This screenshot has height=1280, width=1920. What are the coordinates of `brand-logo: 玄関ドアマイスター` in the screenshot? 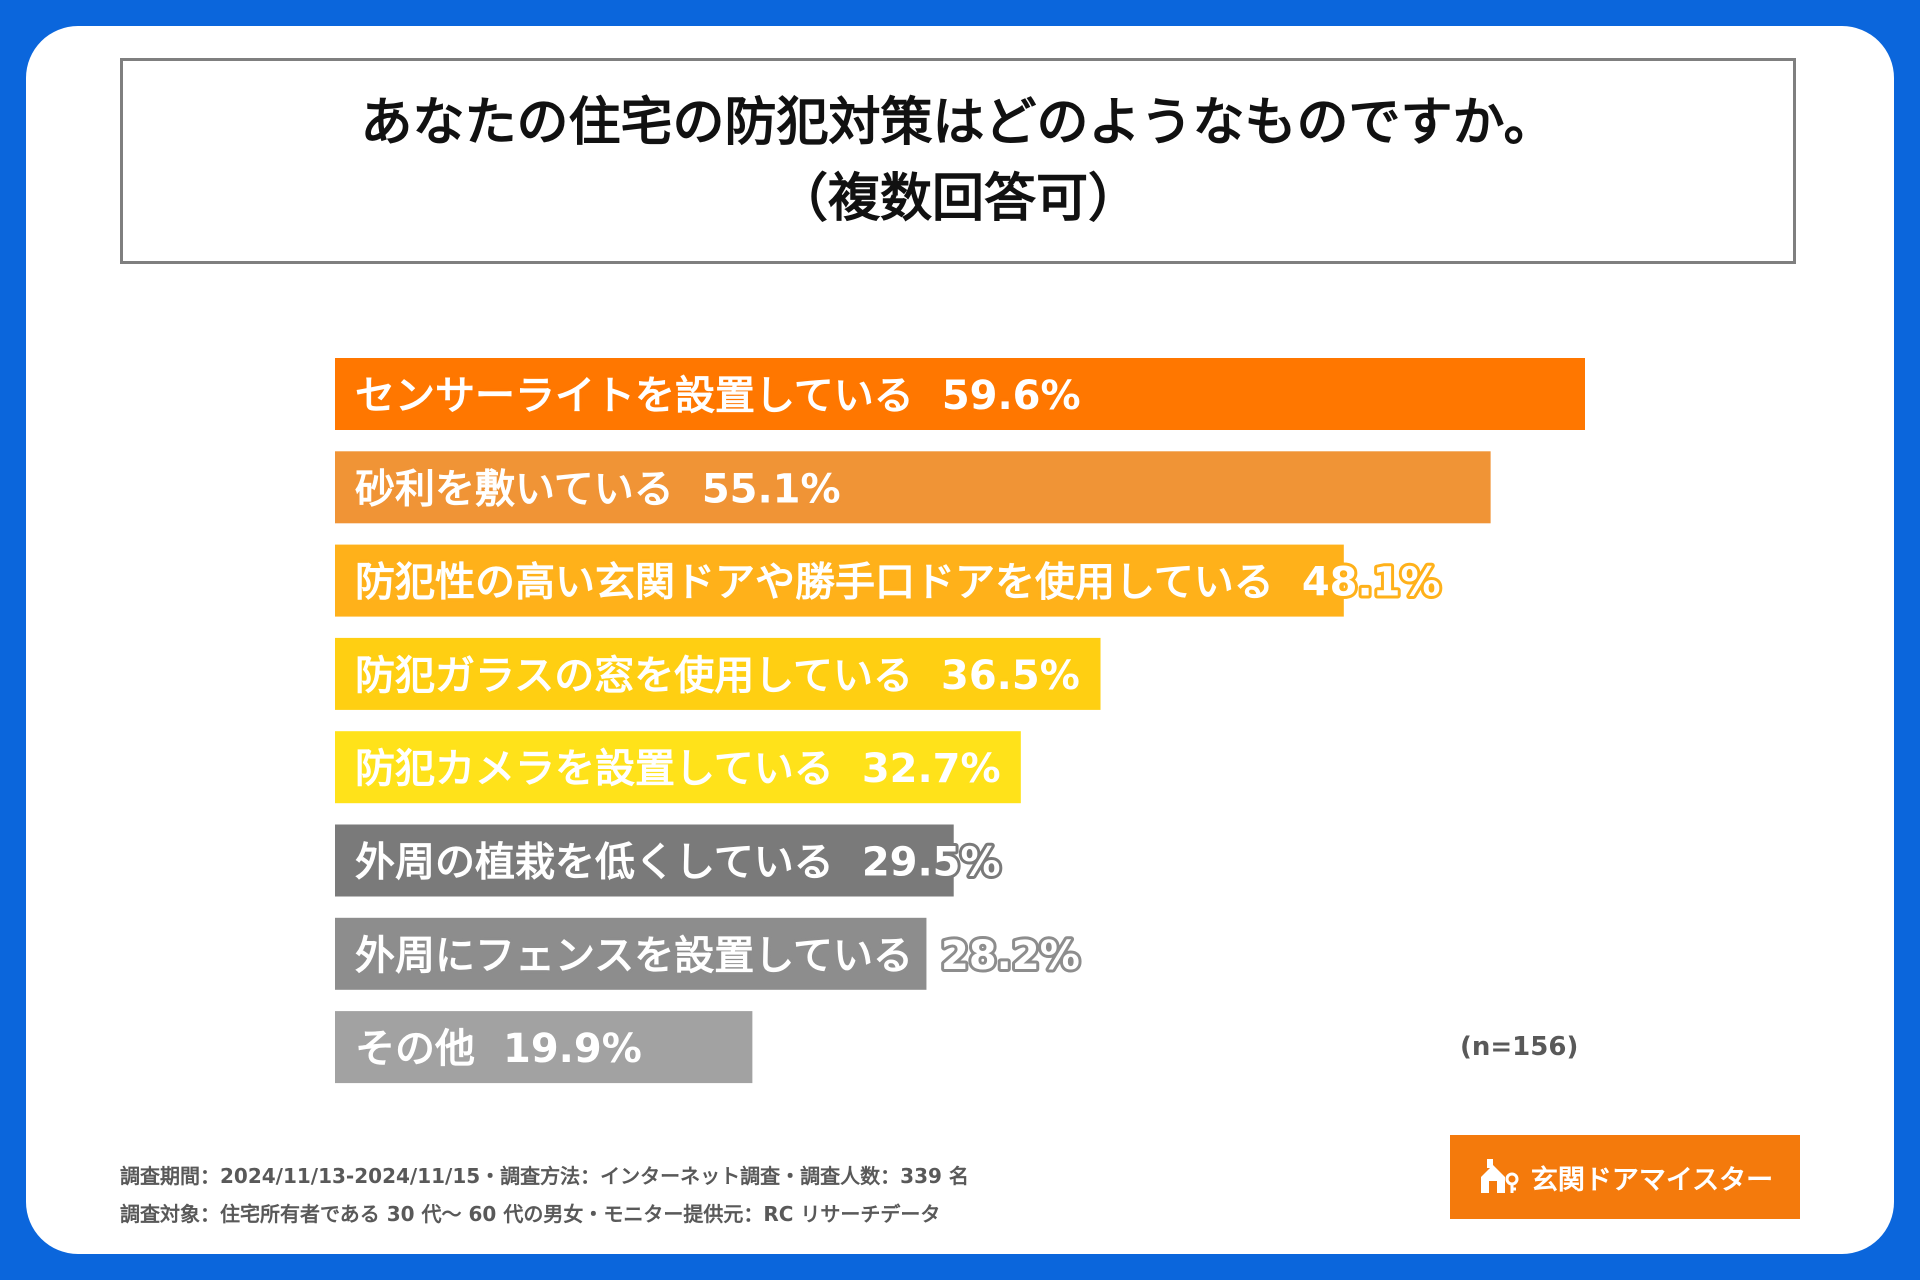 It's located at (1625, 1177).